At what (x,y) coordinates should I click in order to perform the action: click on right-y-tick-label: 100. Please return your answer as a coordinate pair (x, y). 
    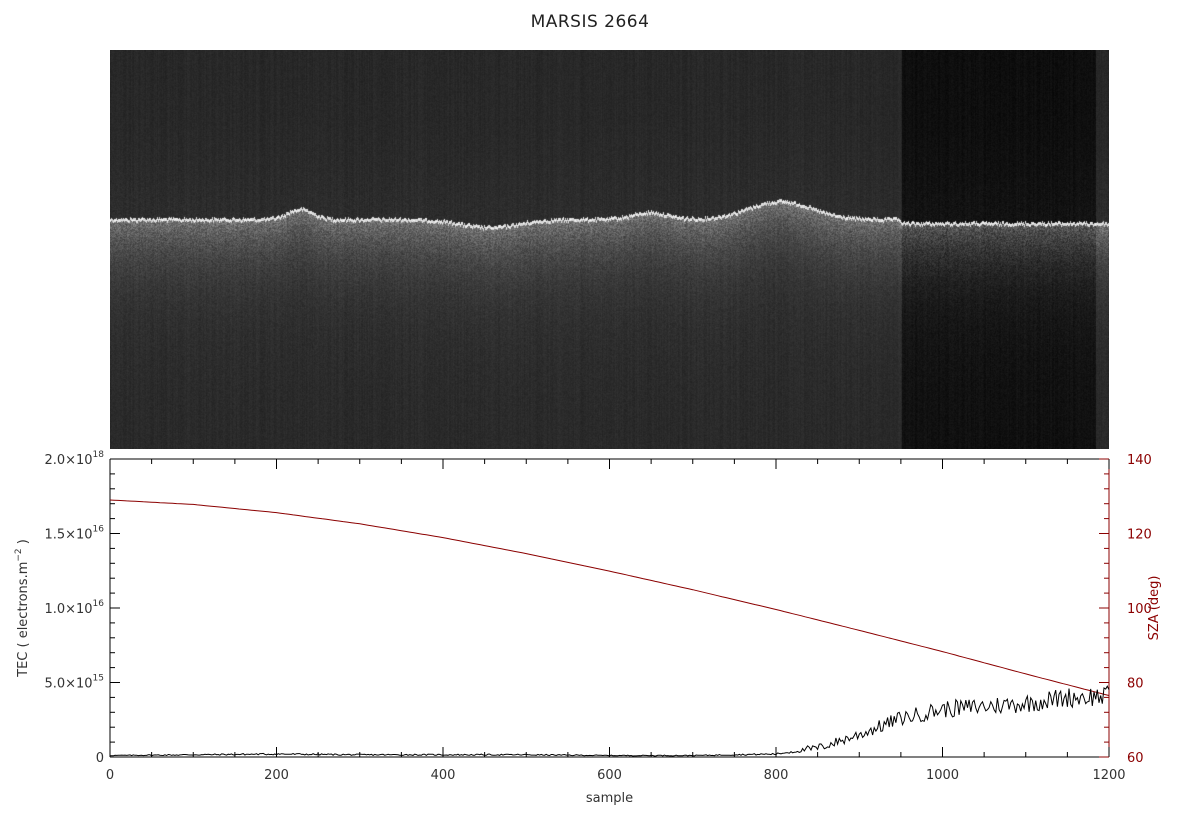
    Looking at the image, I should click on (1139, 609).